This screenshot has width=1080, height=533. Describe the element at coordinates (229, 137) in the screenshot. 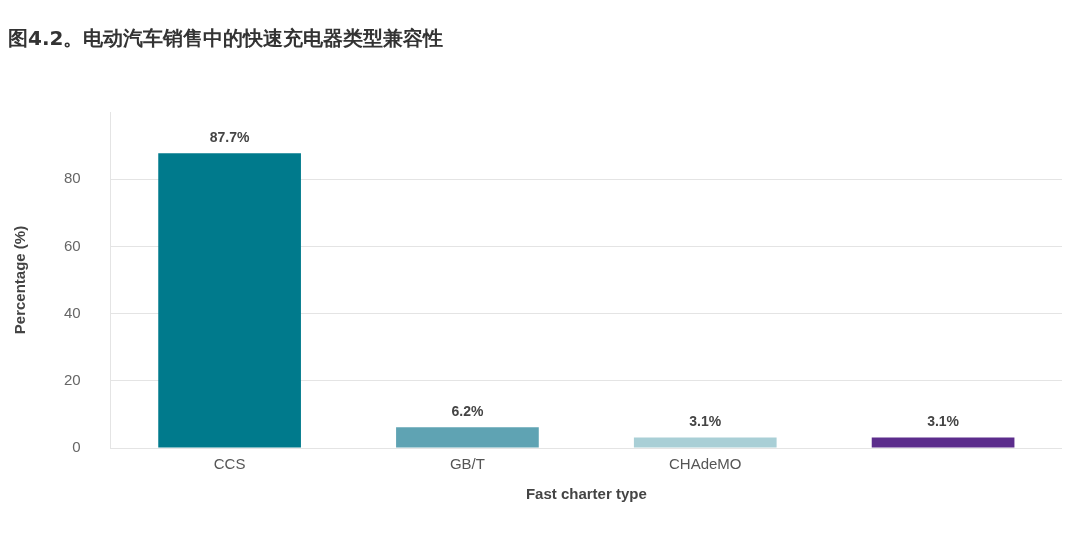

I see `data-label: 87.7%` at that location.